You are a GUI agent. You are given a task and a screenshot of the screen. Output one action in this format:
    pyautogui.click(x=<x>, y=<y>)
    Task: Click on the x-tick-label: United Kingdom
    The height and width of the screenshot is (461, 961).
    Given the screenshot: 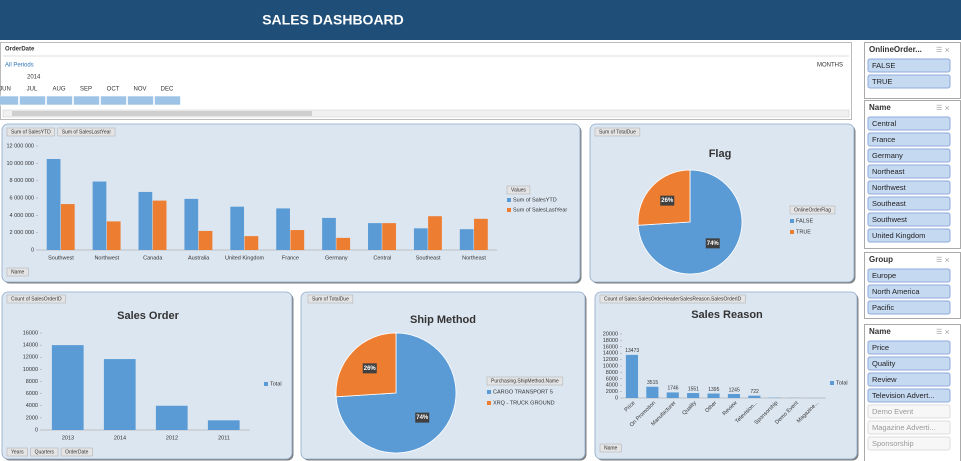 What is the action you would take?
    pyautogui.click(x=245, y=258)
    